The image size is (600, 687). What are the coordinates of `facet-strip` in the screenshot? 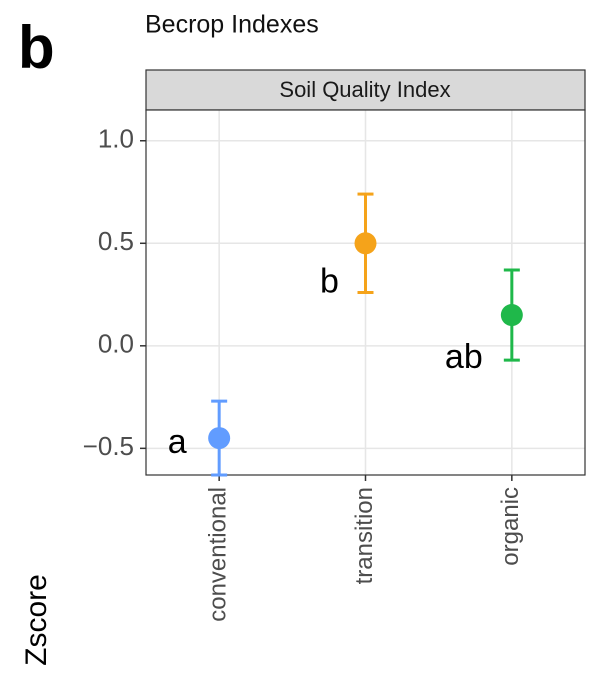 It's located at (365, 90).